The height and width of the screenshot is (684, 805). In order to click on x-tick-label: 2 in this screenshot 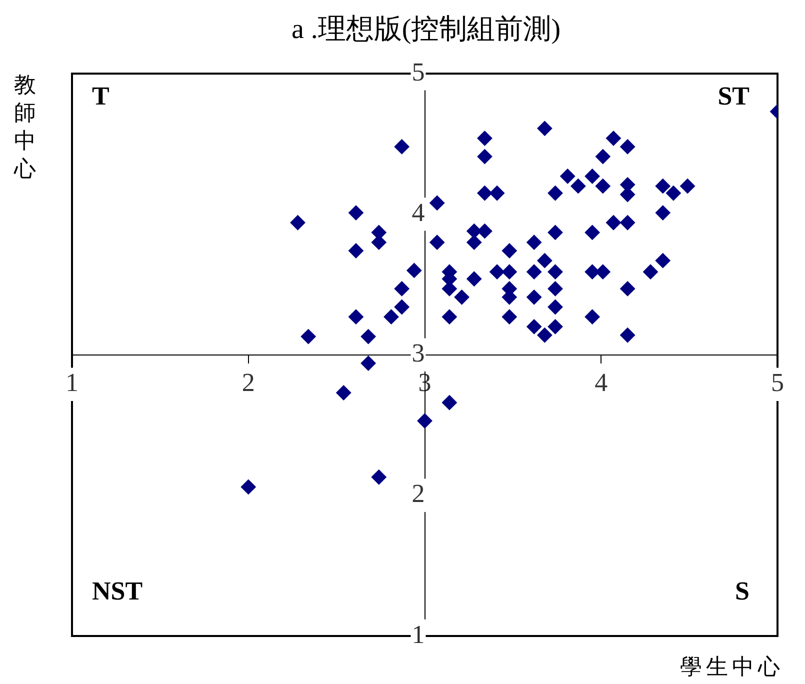, I will do `click(248, 383)`.